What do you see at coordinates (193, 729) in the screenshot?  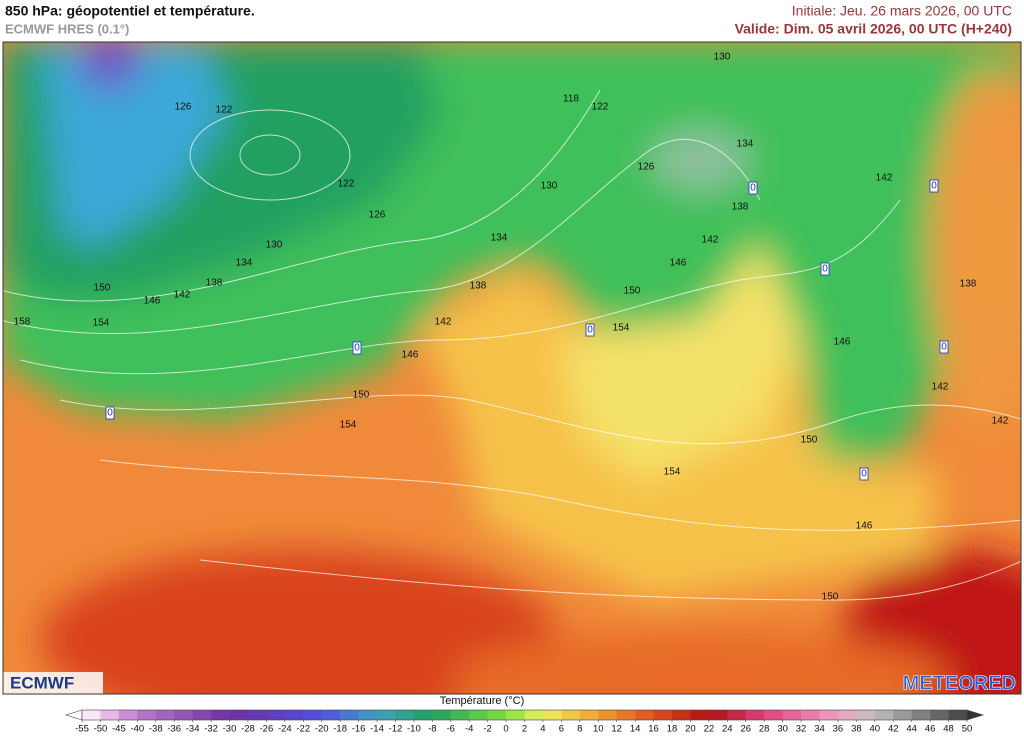 I see `colorbar-tick-label: -34` at bounding box center [193, 729].